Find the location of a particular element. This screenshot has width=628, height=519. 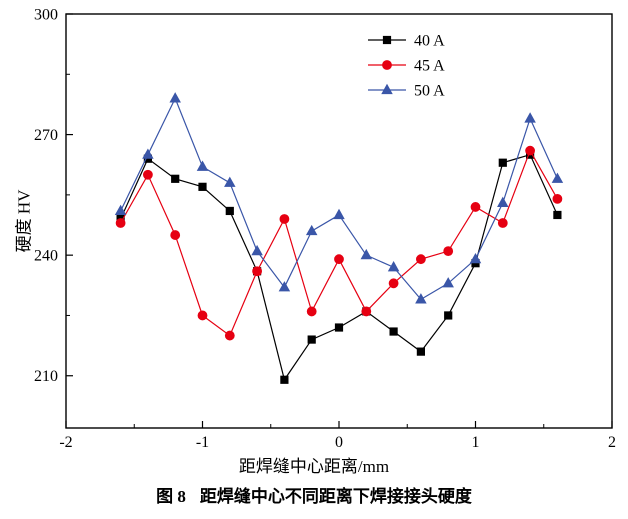

legend-item: 40 A is located at coordinates (406, 41).